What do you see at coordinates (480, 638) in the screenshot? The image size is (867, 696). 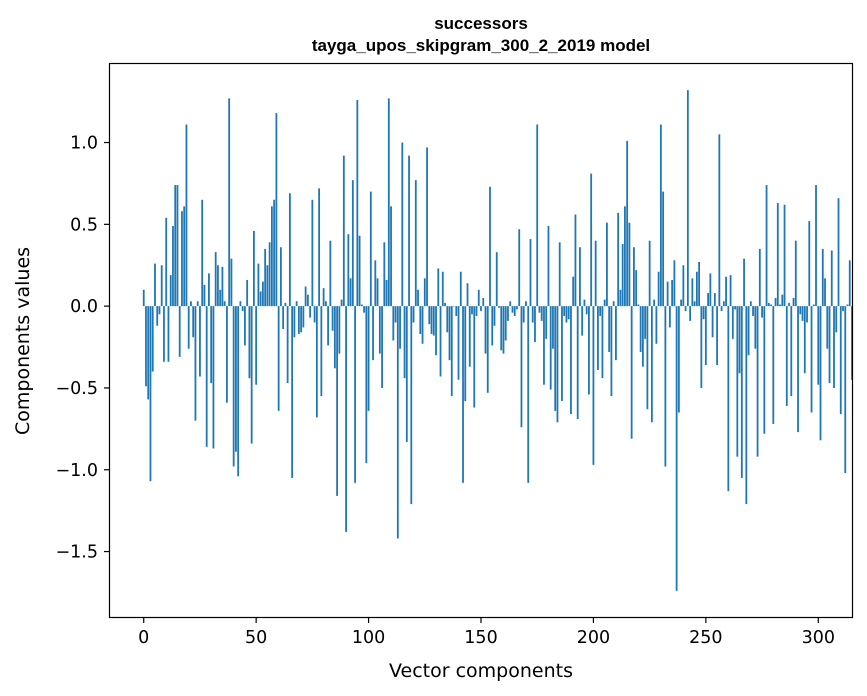 I see `x-tick-label: 150` at bounding box center [480, 638].